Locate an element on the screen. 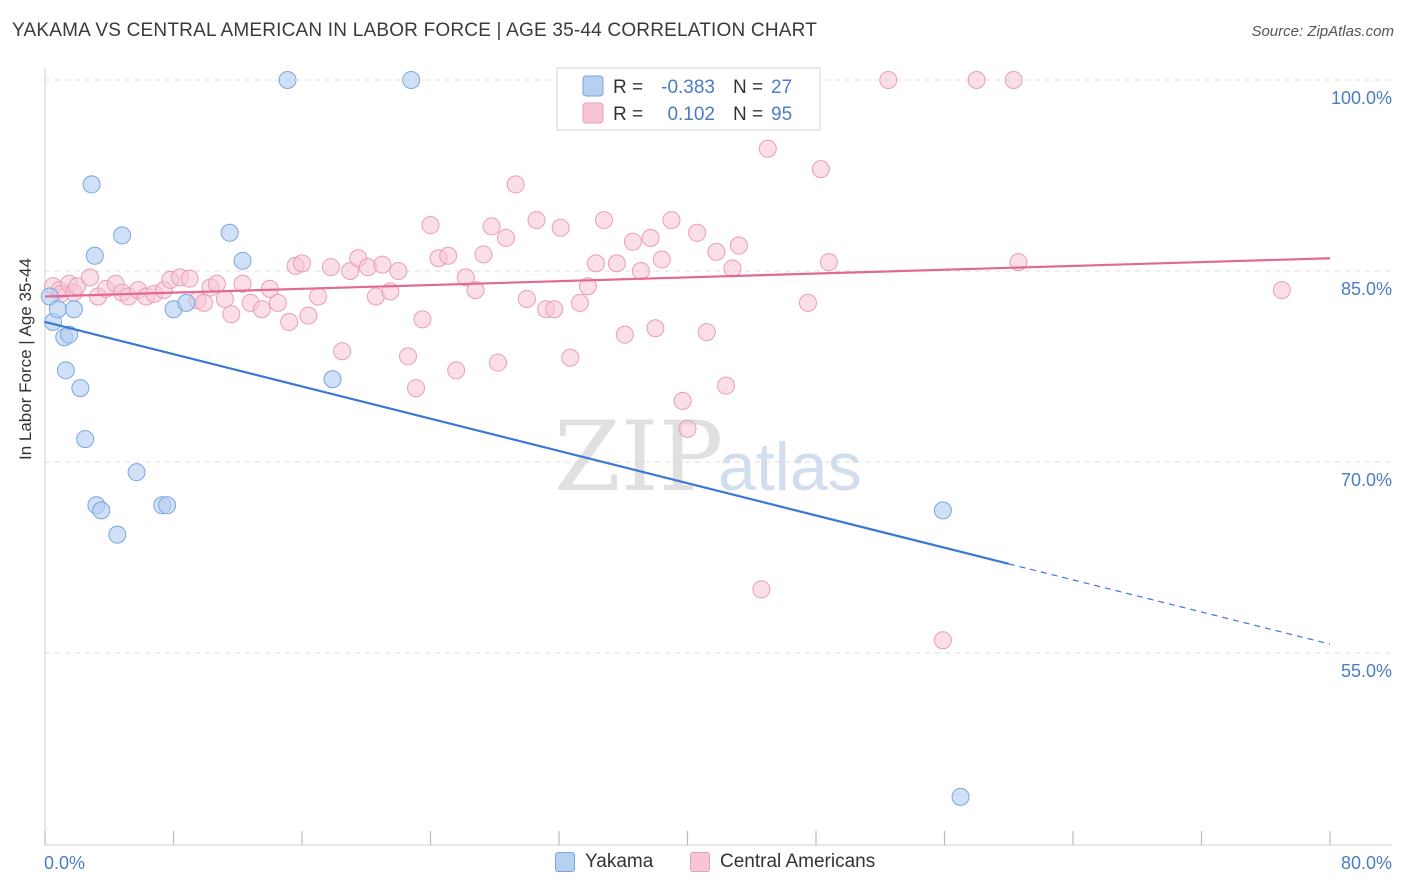  source-credit: Source: ZipAtlas.com is located at coordinates (1322, 31).